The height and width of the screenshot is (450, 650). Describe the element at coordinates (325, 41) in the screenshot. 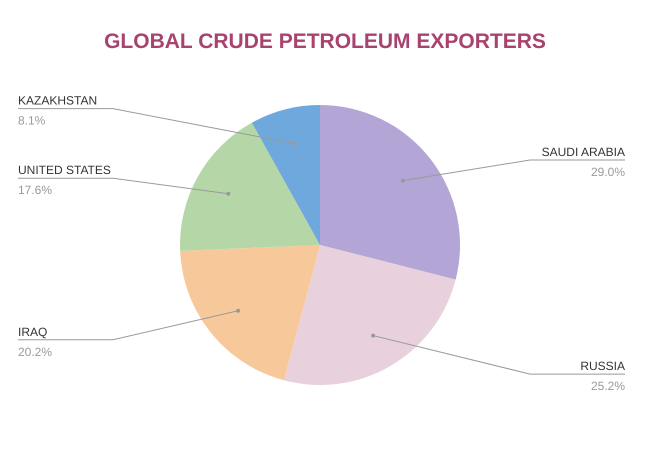

I see `chart-title: GLOBAL CRUDE PETROLEUM EXPORTERS` at that location.